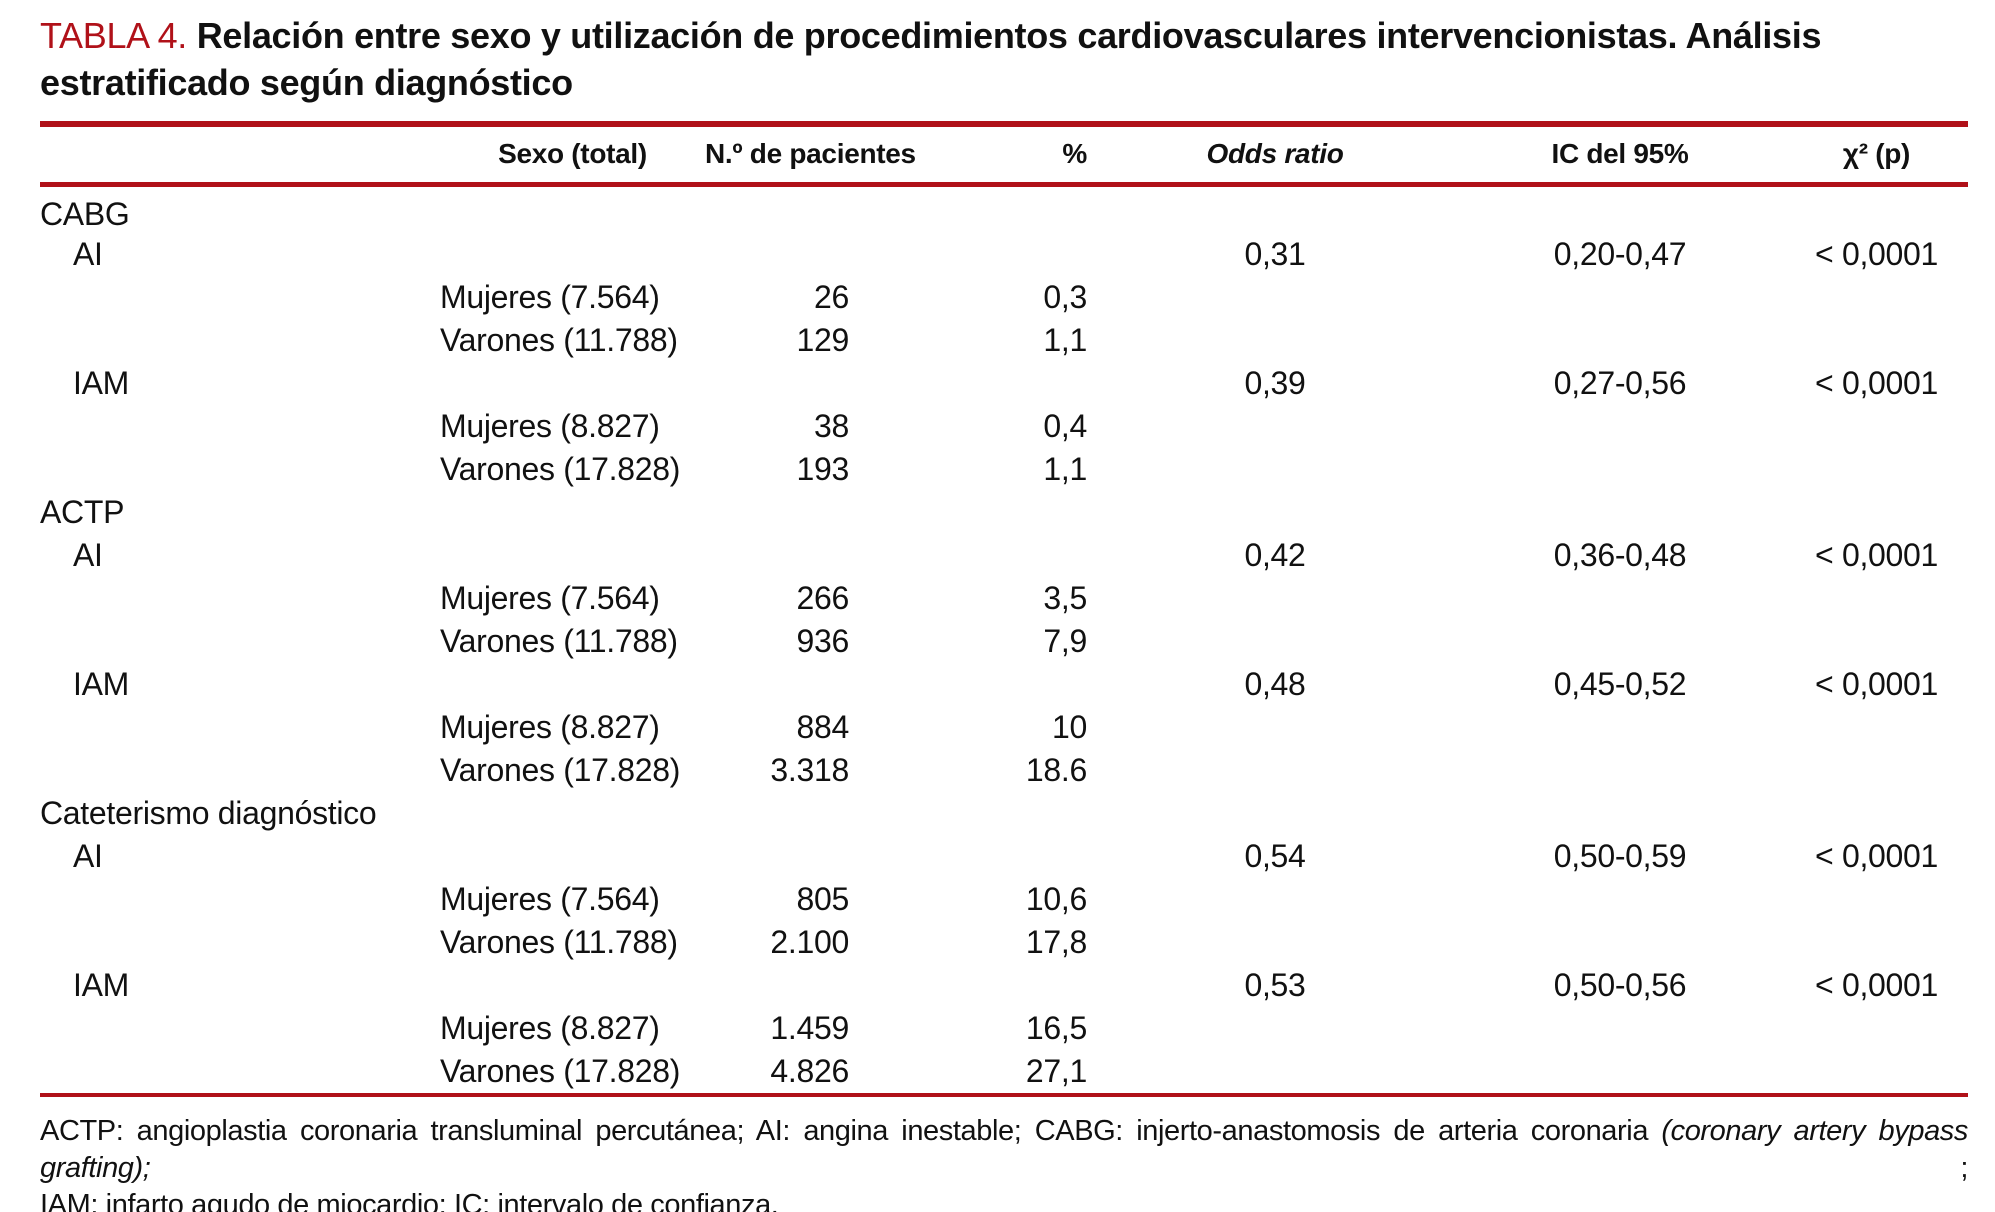 This screenshot has height=1212, width=1995. What do you see at coordinates (1004, 1028) in the screenshot?
I see `table-row: Mujeres (8.827) 1.459 16,5` at bounding box center [1004, 1028].